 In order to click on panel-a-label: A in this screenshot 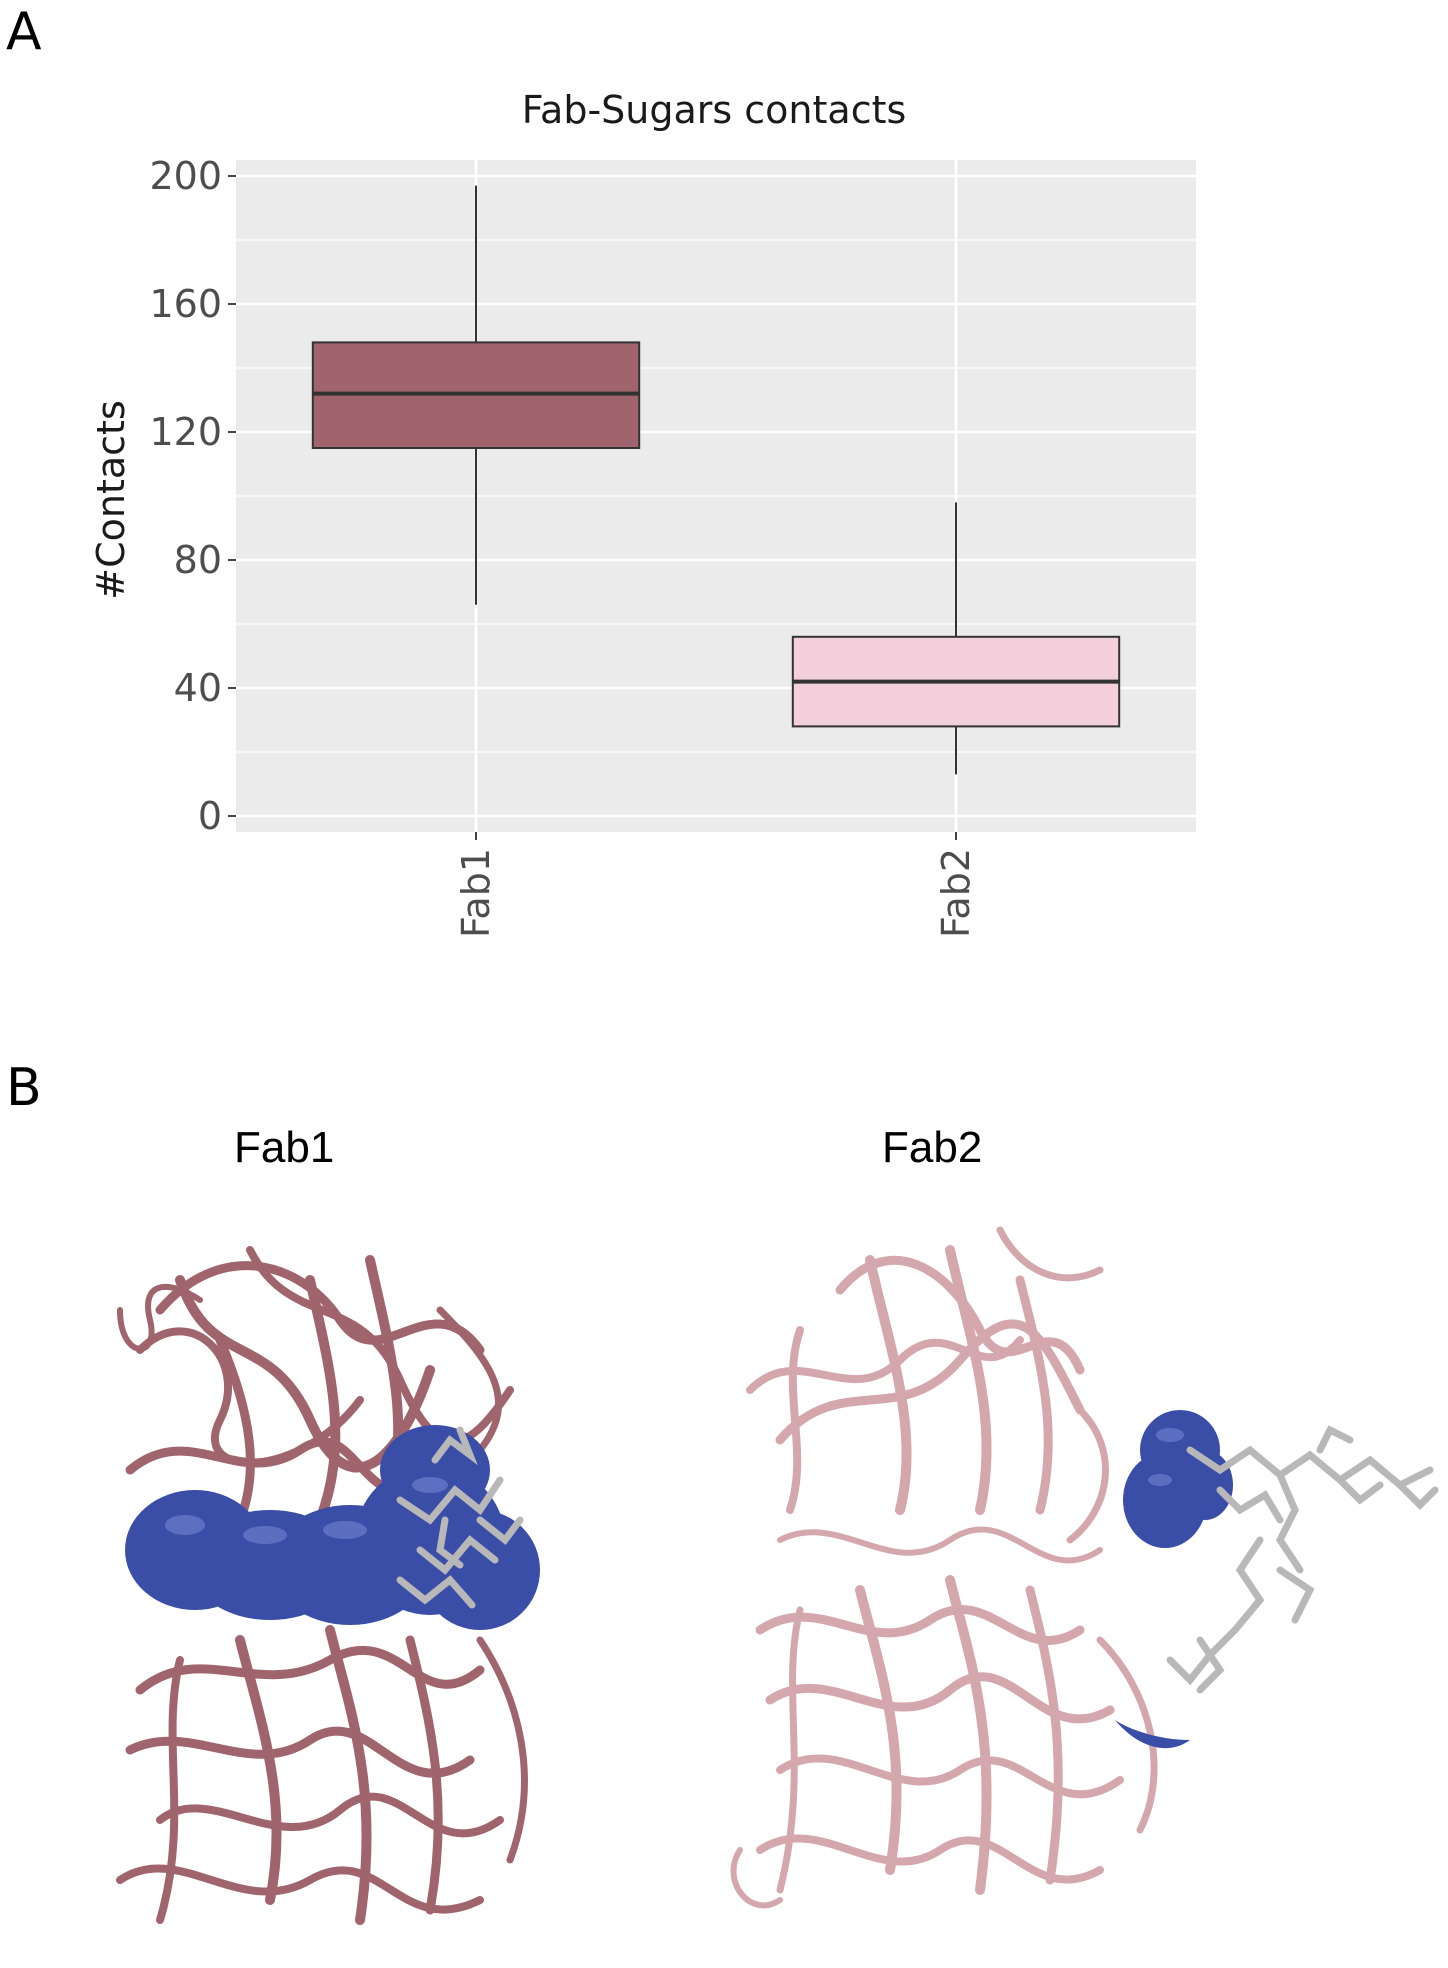, I will do `click(24, 32)`.